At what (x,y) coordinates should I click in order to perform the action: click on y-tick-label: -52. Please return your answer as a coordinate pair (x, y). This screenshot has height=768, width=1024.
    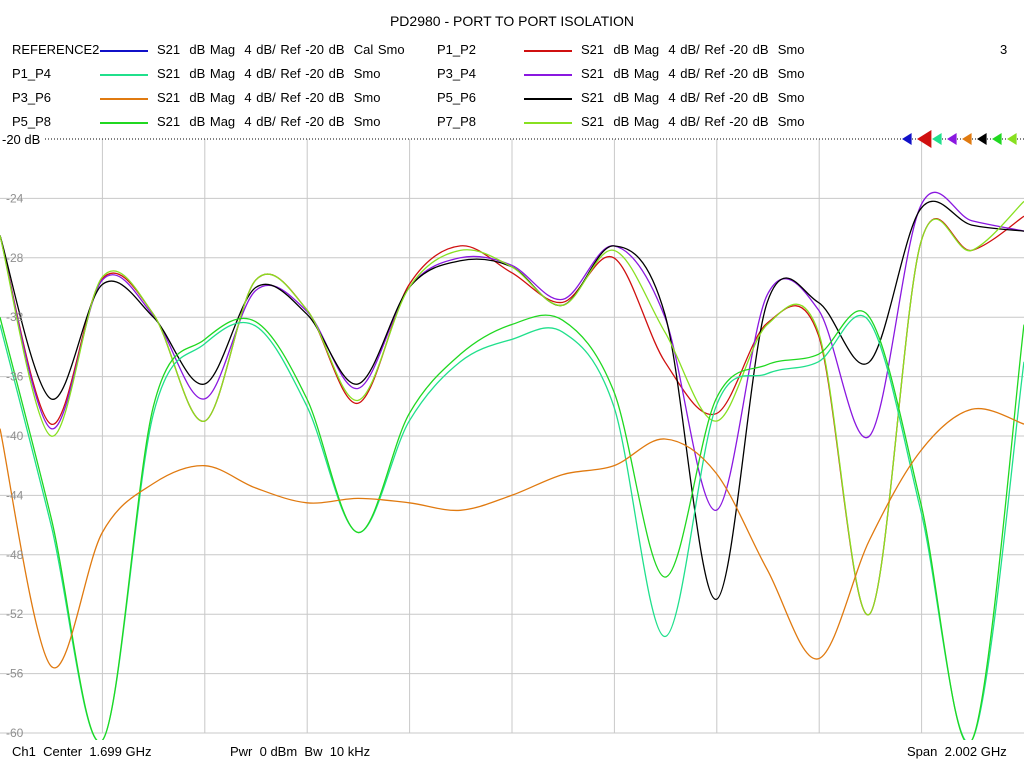
    Looking at the image, I should click on (15, 614).